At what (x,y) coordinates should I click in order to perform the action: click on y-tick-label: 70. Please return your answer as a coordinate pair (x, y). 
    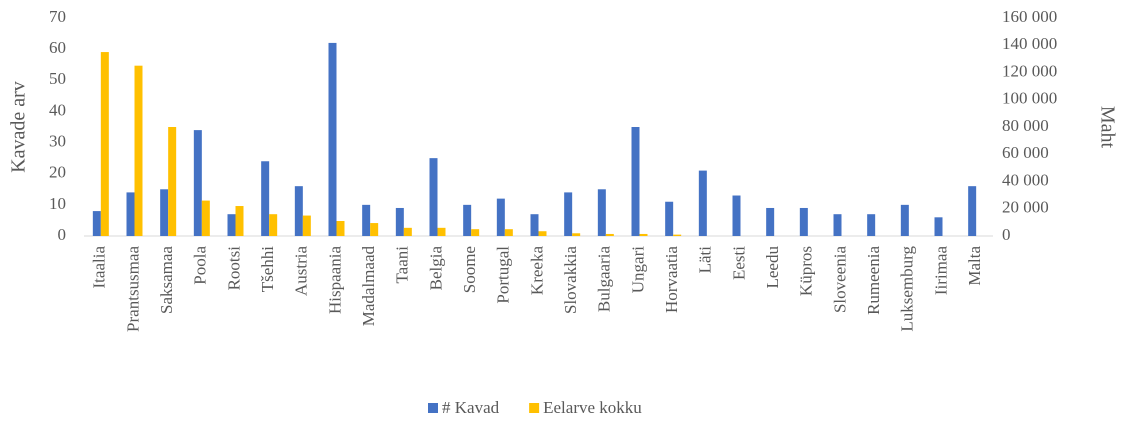
    Looking at the image, I should click on (57, 16).